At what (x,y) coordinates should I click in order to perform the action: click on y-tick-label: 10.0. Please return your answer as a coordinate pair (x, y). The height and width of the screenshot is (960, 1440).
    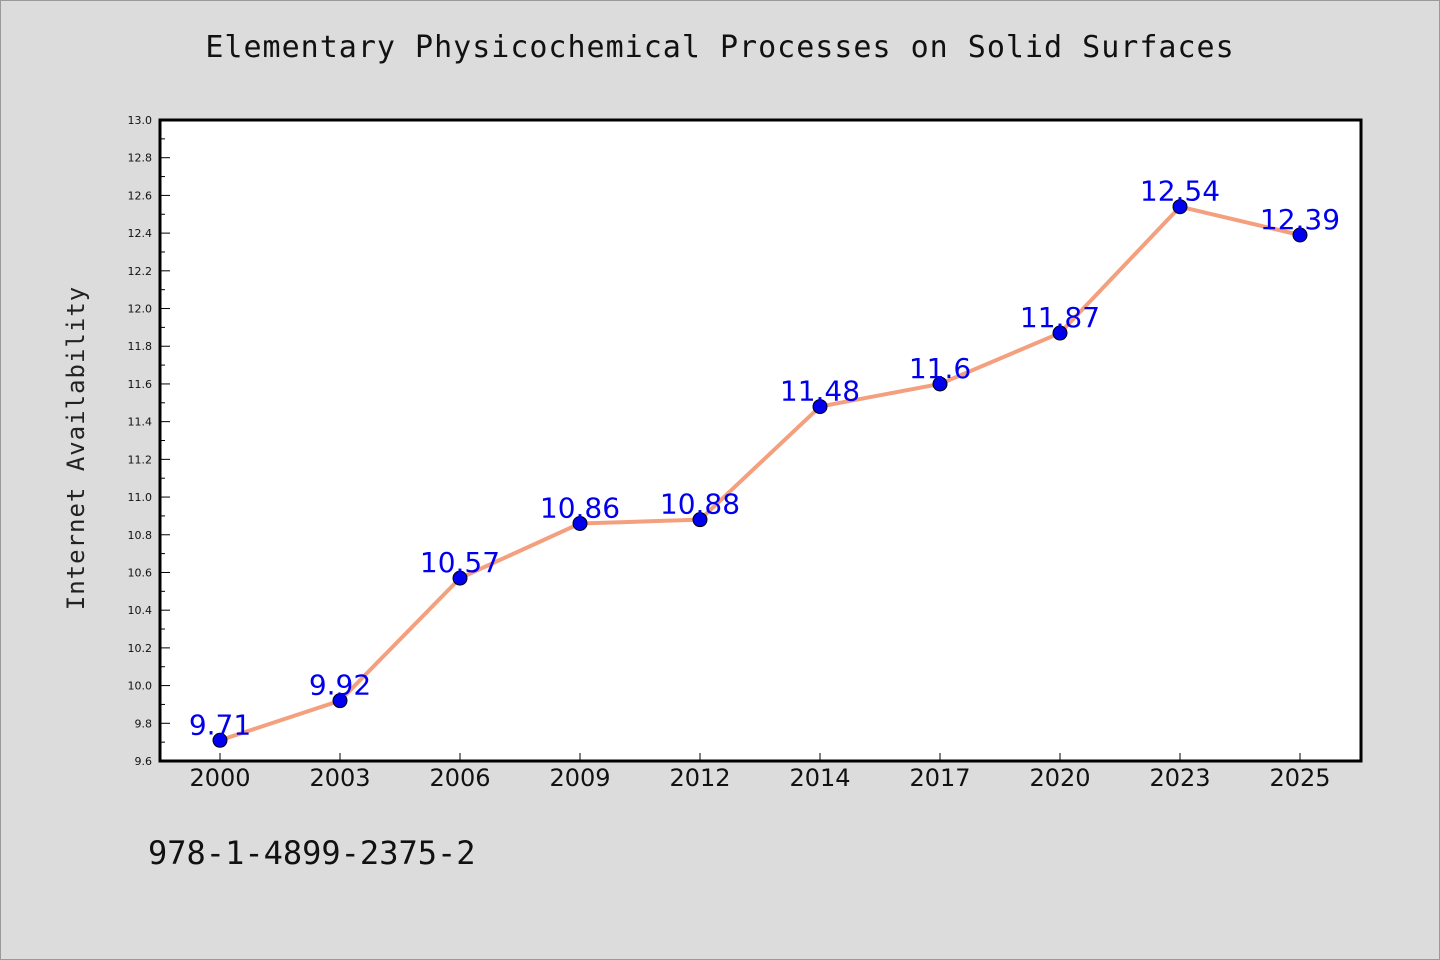
    Looking at the image, I should click on (140, 686).